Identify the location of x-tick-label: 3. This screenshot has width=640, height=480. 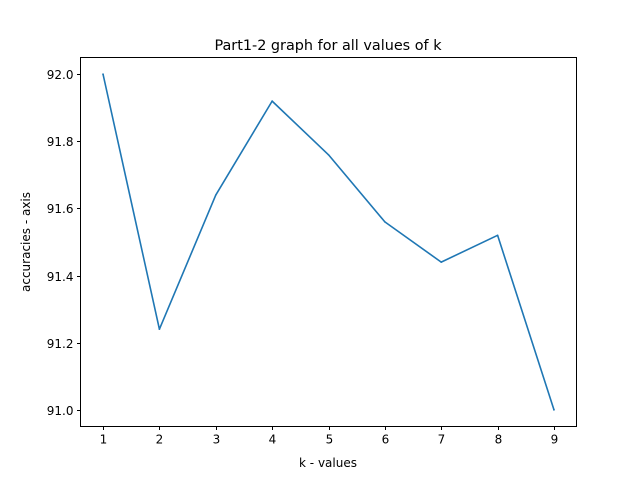
(217, 440).